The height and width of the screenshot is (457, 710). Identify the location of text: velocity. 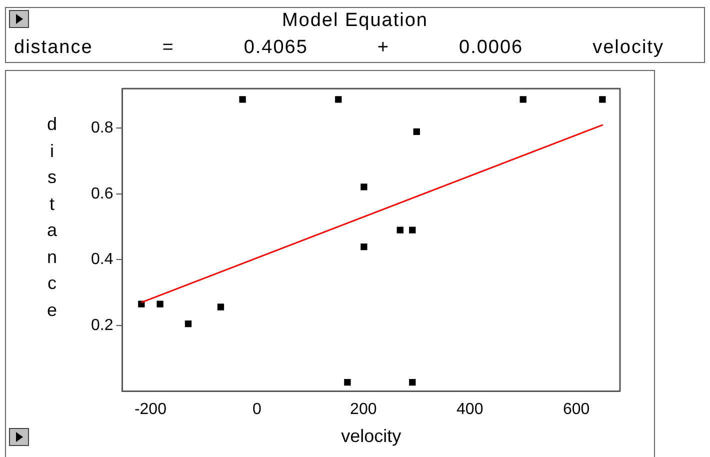
(628, 48).